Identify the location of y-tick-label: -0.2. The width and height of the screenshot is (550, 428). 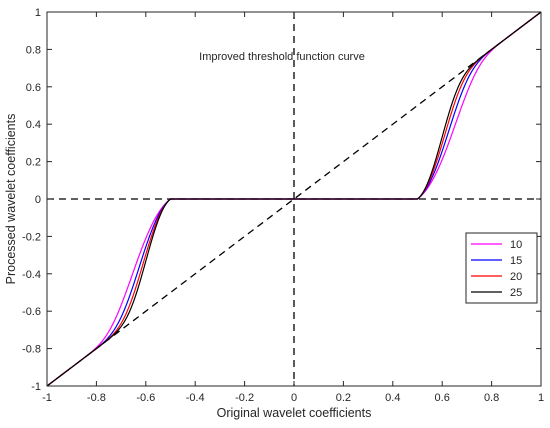
(31, 237).